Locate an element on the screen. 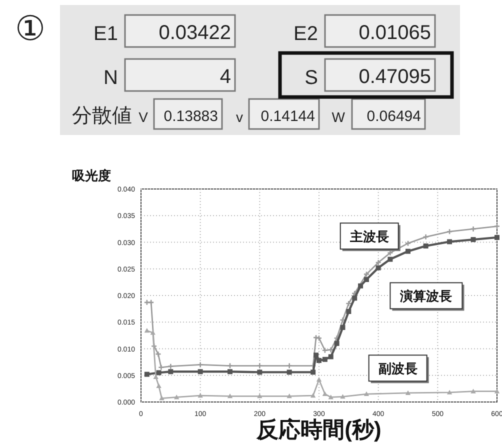 The height and width of the screenshot is (445, 502). text: V is located at coordinates (143, 117).